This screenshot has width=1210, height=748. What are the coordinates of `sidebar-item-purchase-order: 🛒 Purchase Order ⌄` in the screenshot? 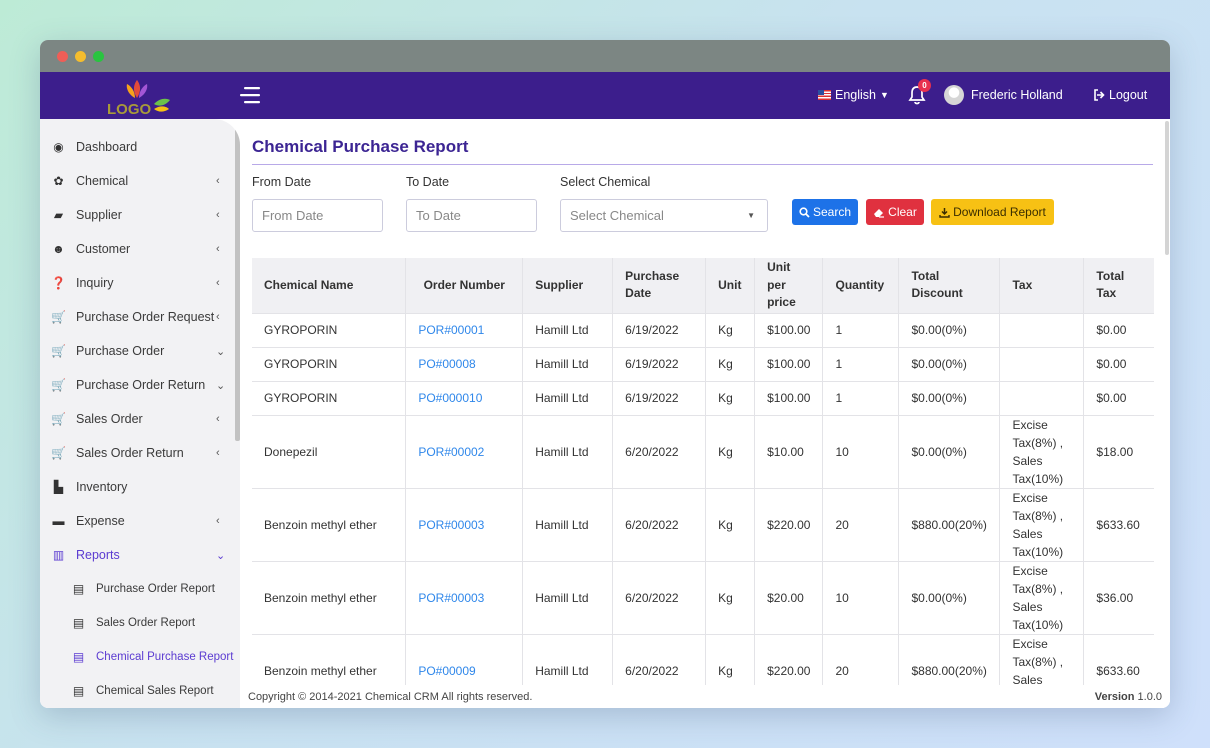 It's located at (140, 351).